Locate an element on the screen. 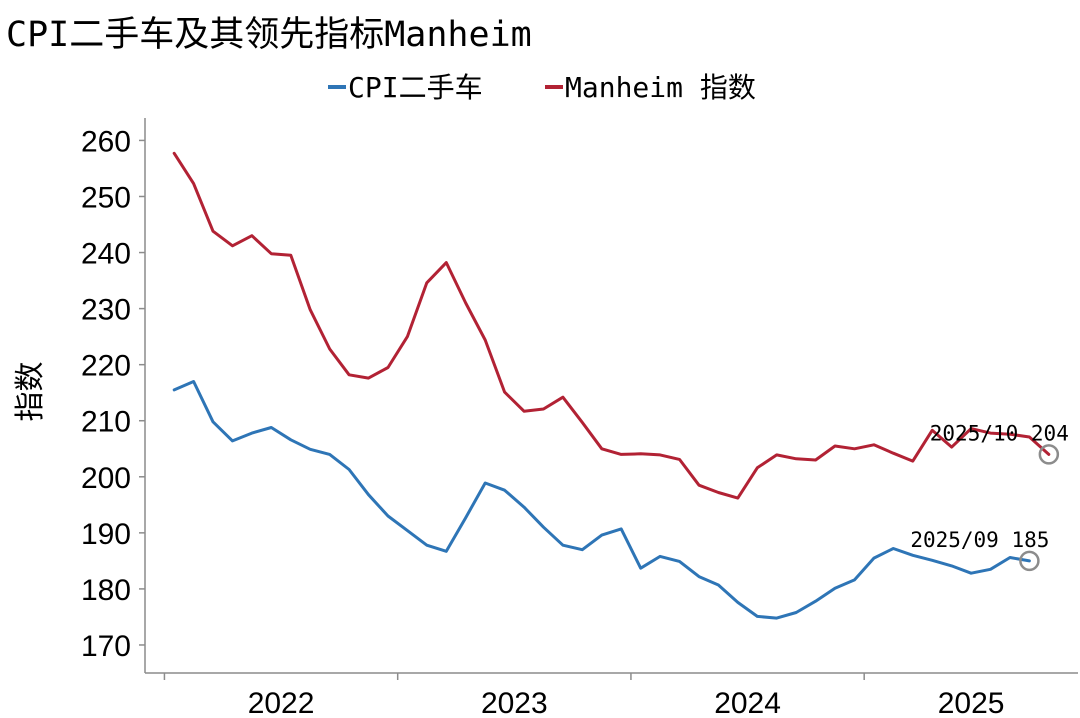  y-tick-label: 180 is located at coordinates (106, 590).